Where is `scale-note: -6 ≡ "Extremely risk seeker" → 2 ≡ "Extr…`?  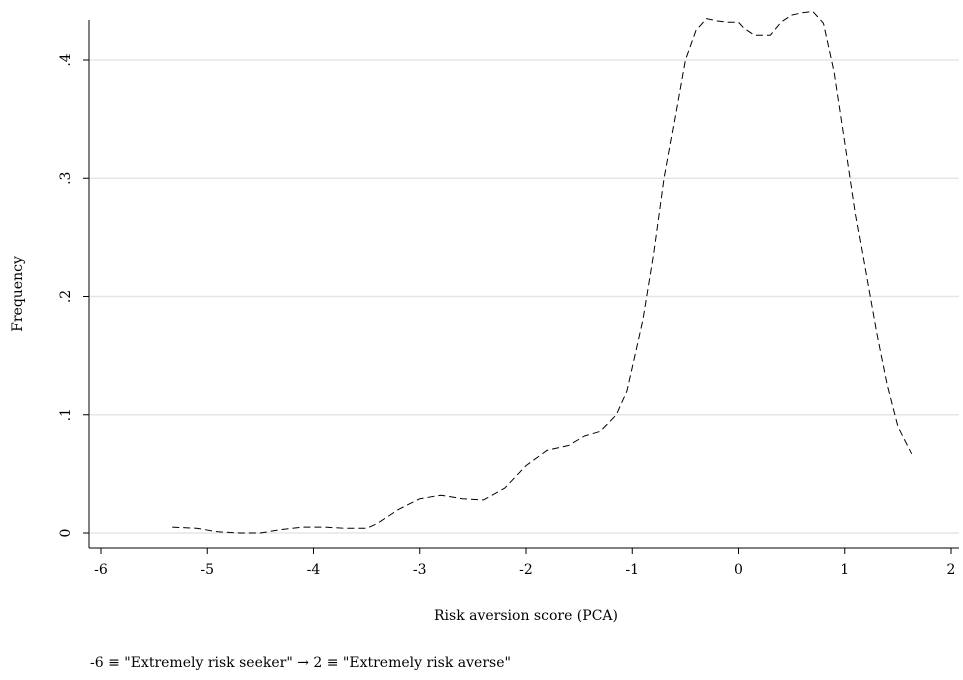 scale-note: -6 ≡ "Extremely risk seeker" → 2 ≡ "Extr… is located at coordinates (300, 663).